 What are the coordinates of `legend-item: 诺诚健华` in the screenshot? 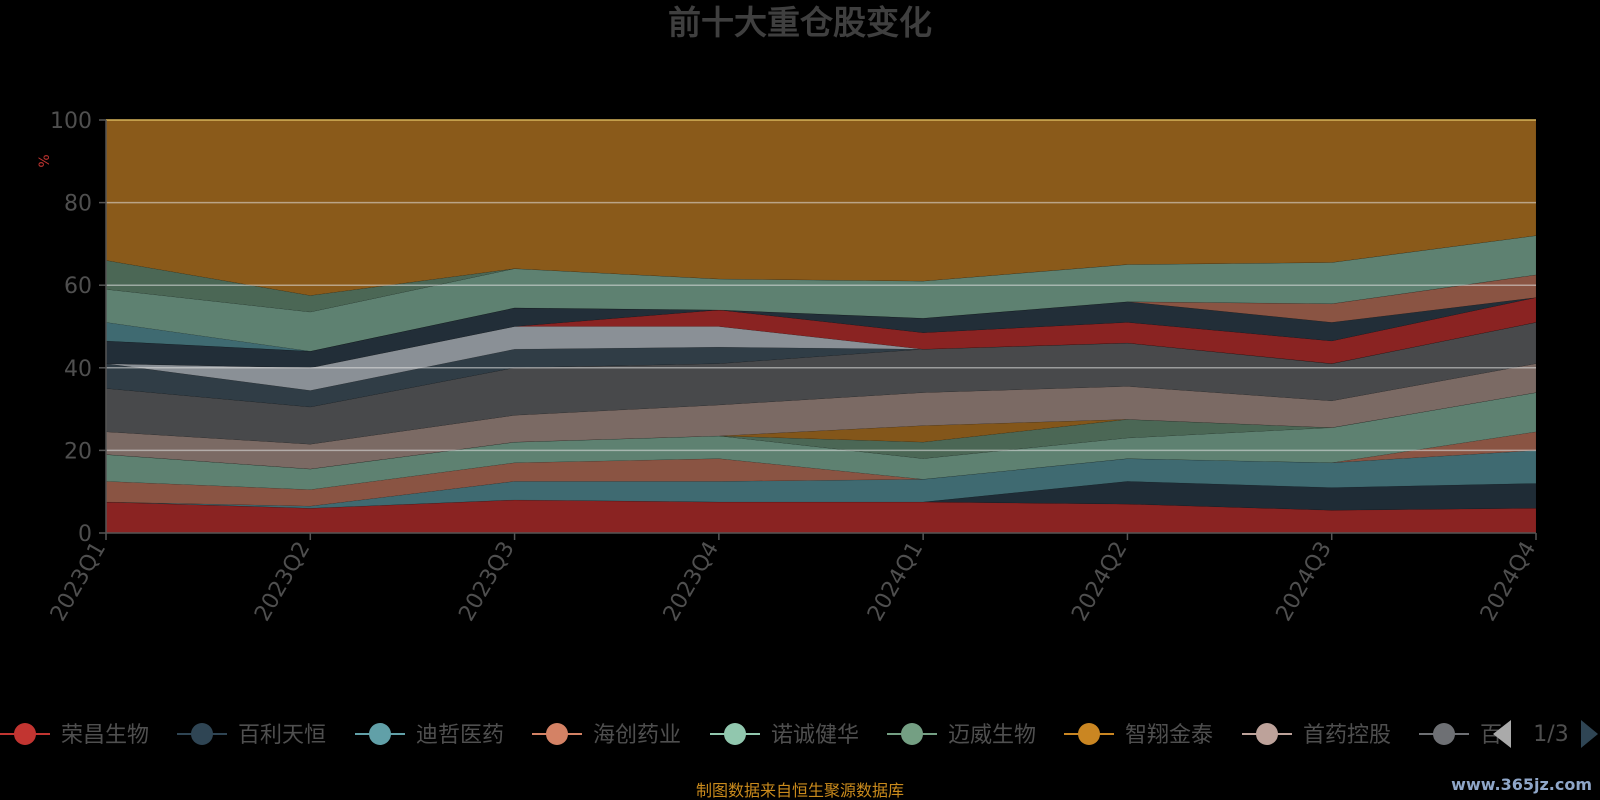 It's located at (784, 735).